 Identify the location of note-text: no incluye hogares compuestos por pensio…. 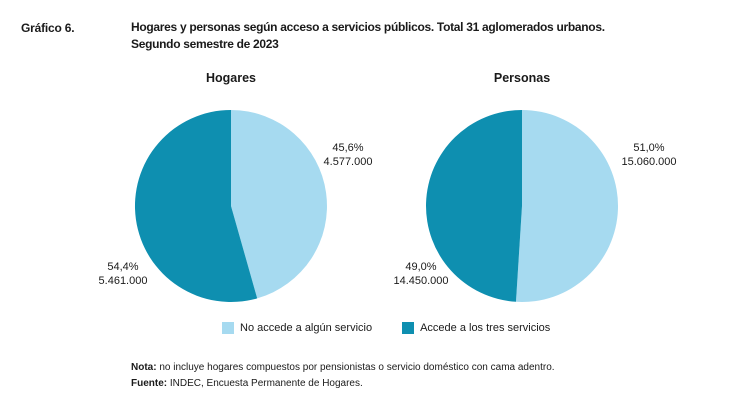
(355, 367).